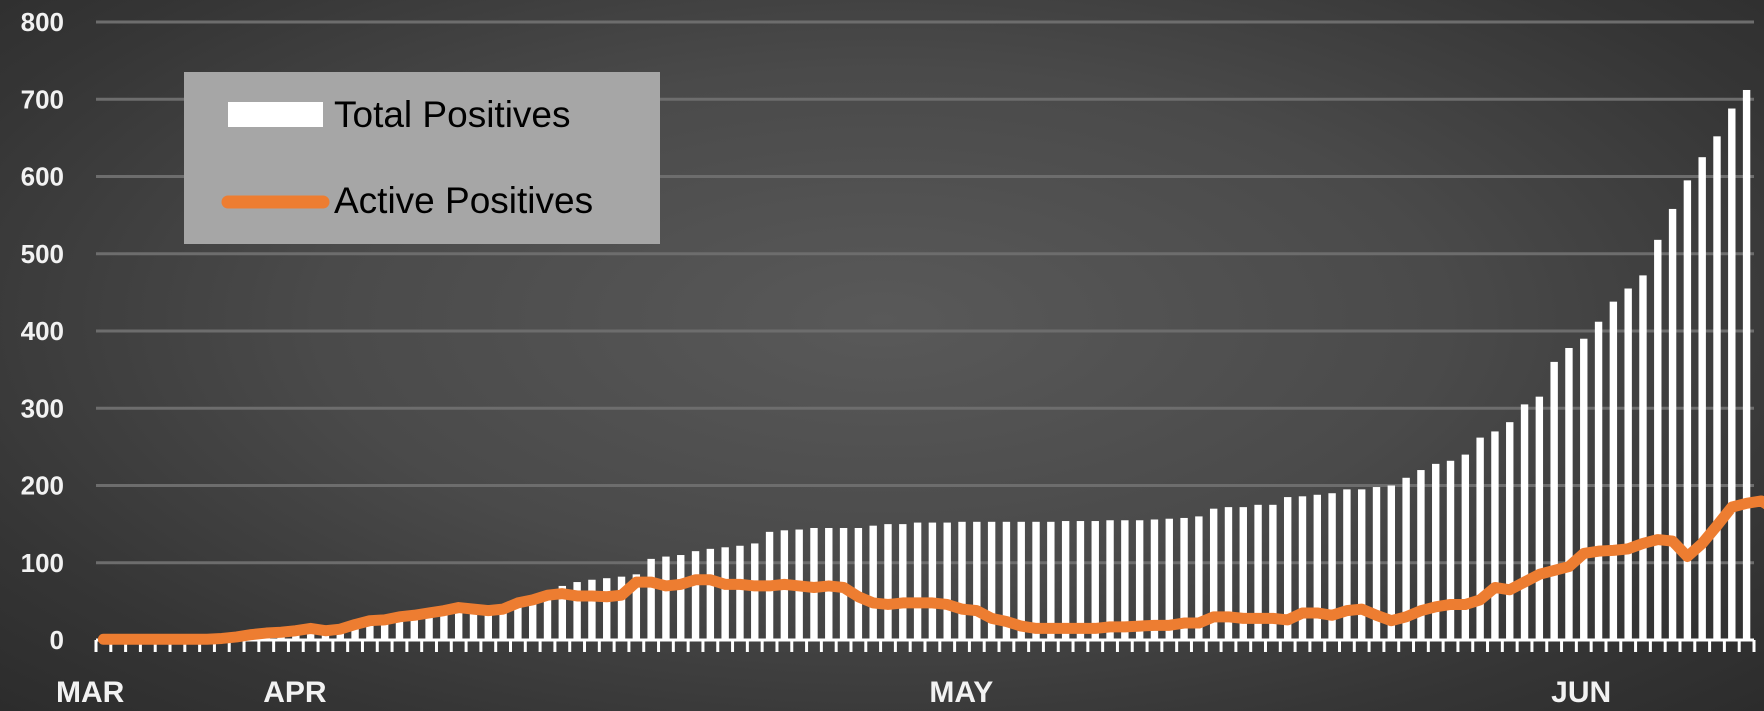 The image size is (1764, 711). Describe the element at coordinates (42, 99) in the screenshot. I see `y-tick-label: 700` at that location.